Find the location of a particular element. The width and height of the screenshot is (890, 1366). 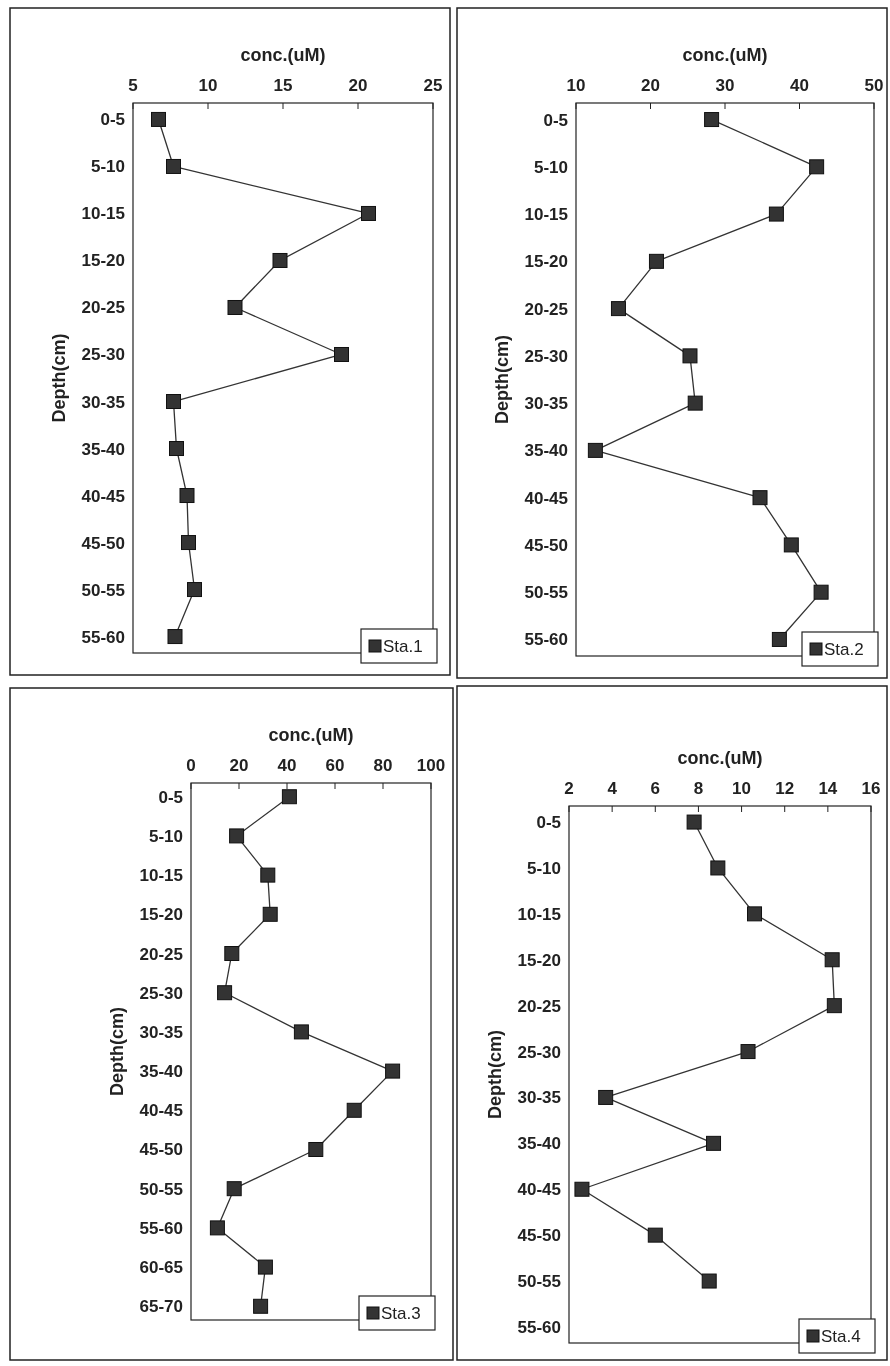

x-tick-label: 4 is located at coordinates (612, 788).